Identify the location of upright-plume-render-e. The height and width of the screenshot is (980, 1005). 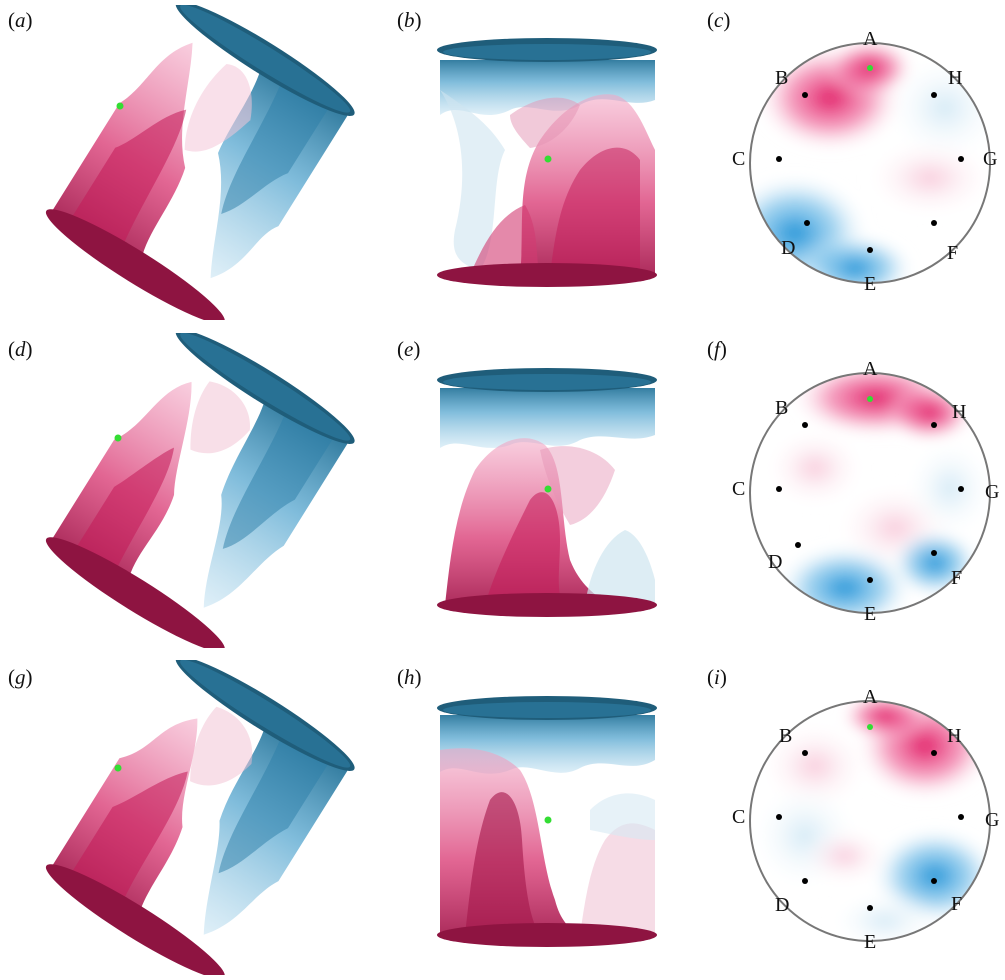
(547, 492).